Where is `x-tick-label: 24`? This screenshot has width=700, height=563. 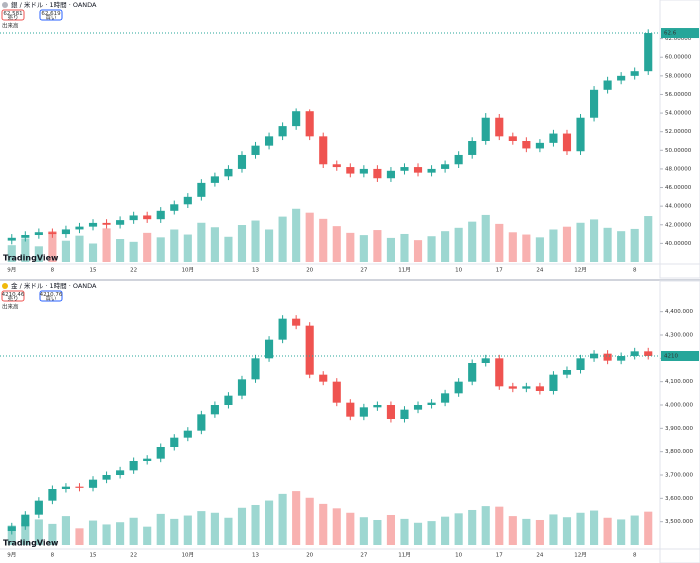 x-tick-label: 24 is located at coordinates (539, 556).